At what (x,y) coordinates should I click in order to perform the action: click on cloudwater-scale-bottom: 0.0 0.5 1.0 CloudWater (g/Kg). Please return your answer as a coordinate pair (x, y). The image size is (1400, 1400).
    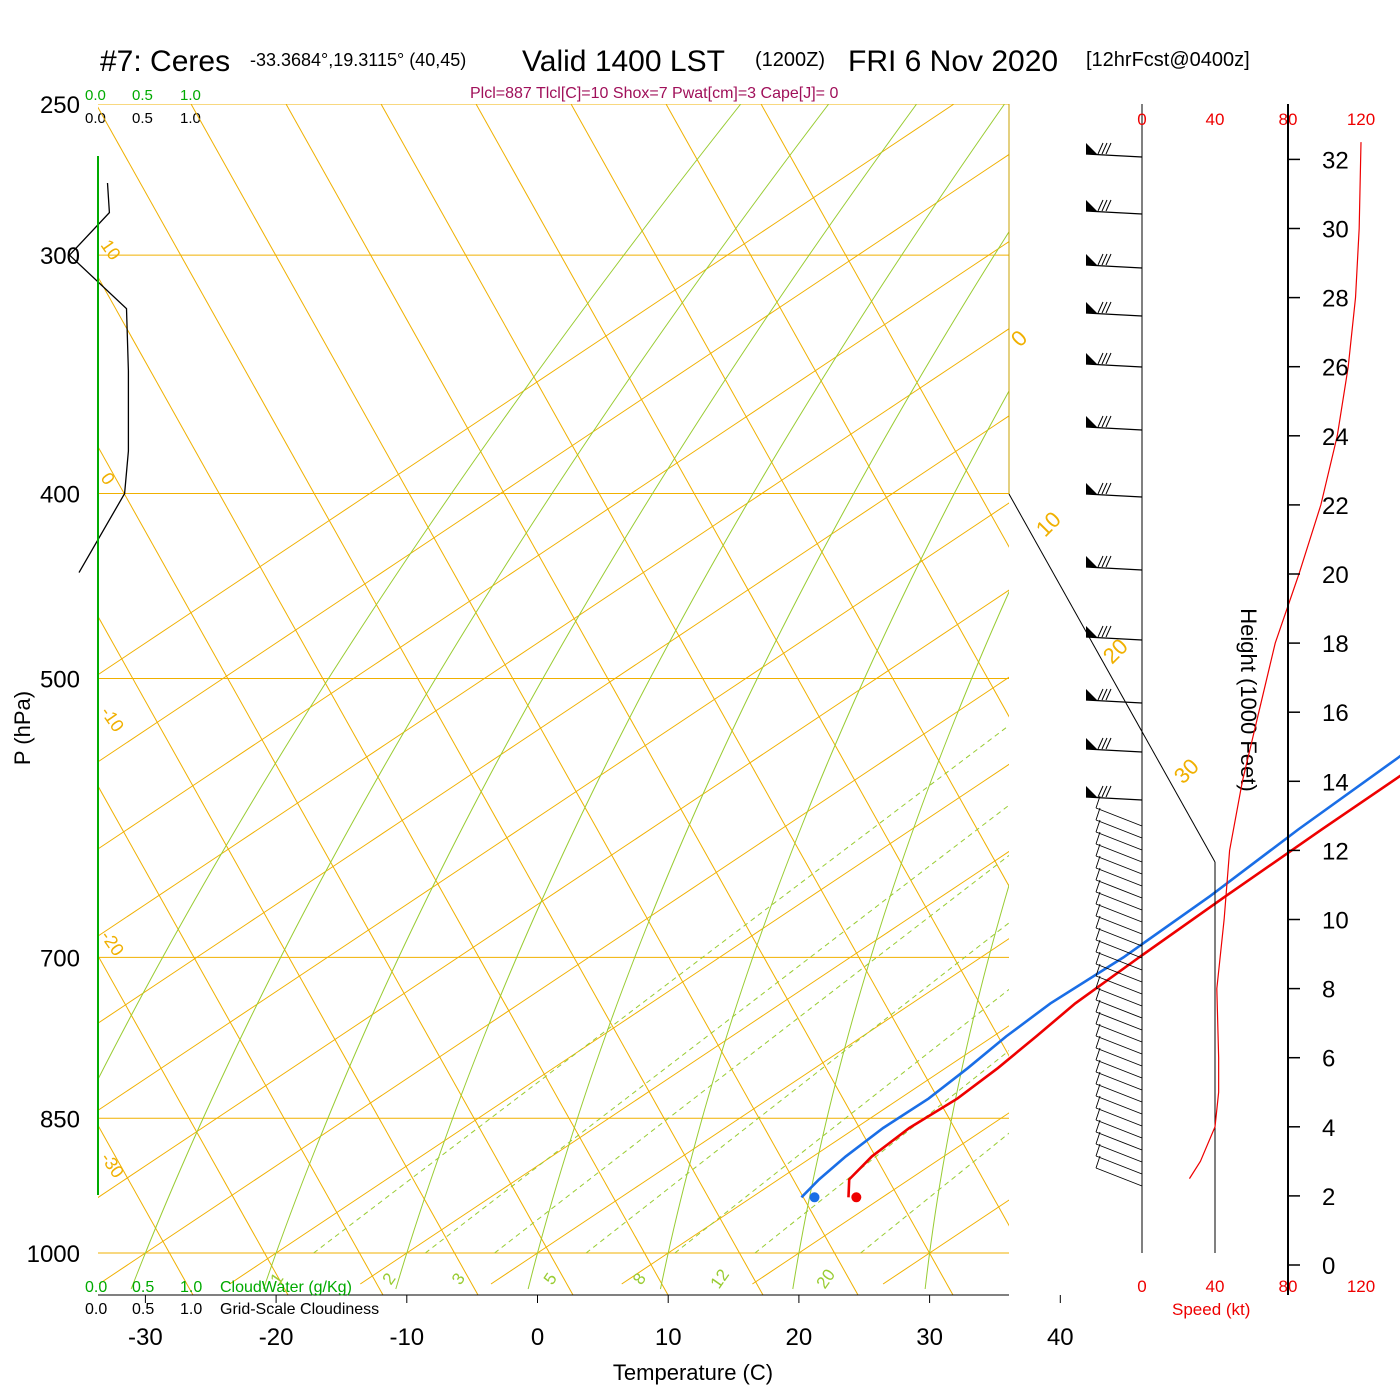
    Looking at the image, I should click on (218, 1287).